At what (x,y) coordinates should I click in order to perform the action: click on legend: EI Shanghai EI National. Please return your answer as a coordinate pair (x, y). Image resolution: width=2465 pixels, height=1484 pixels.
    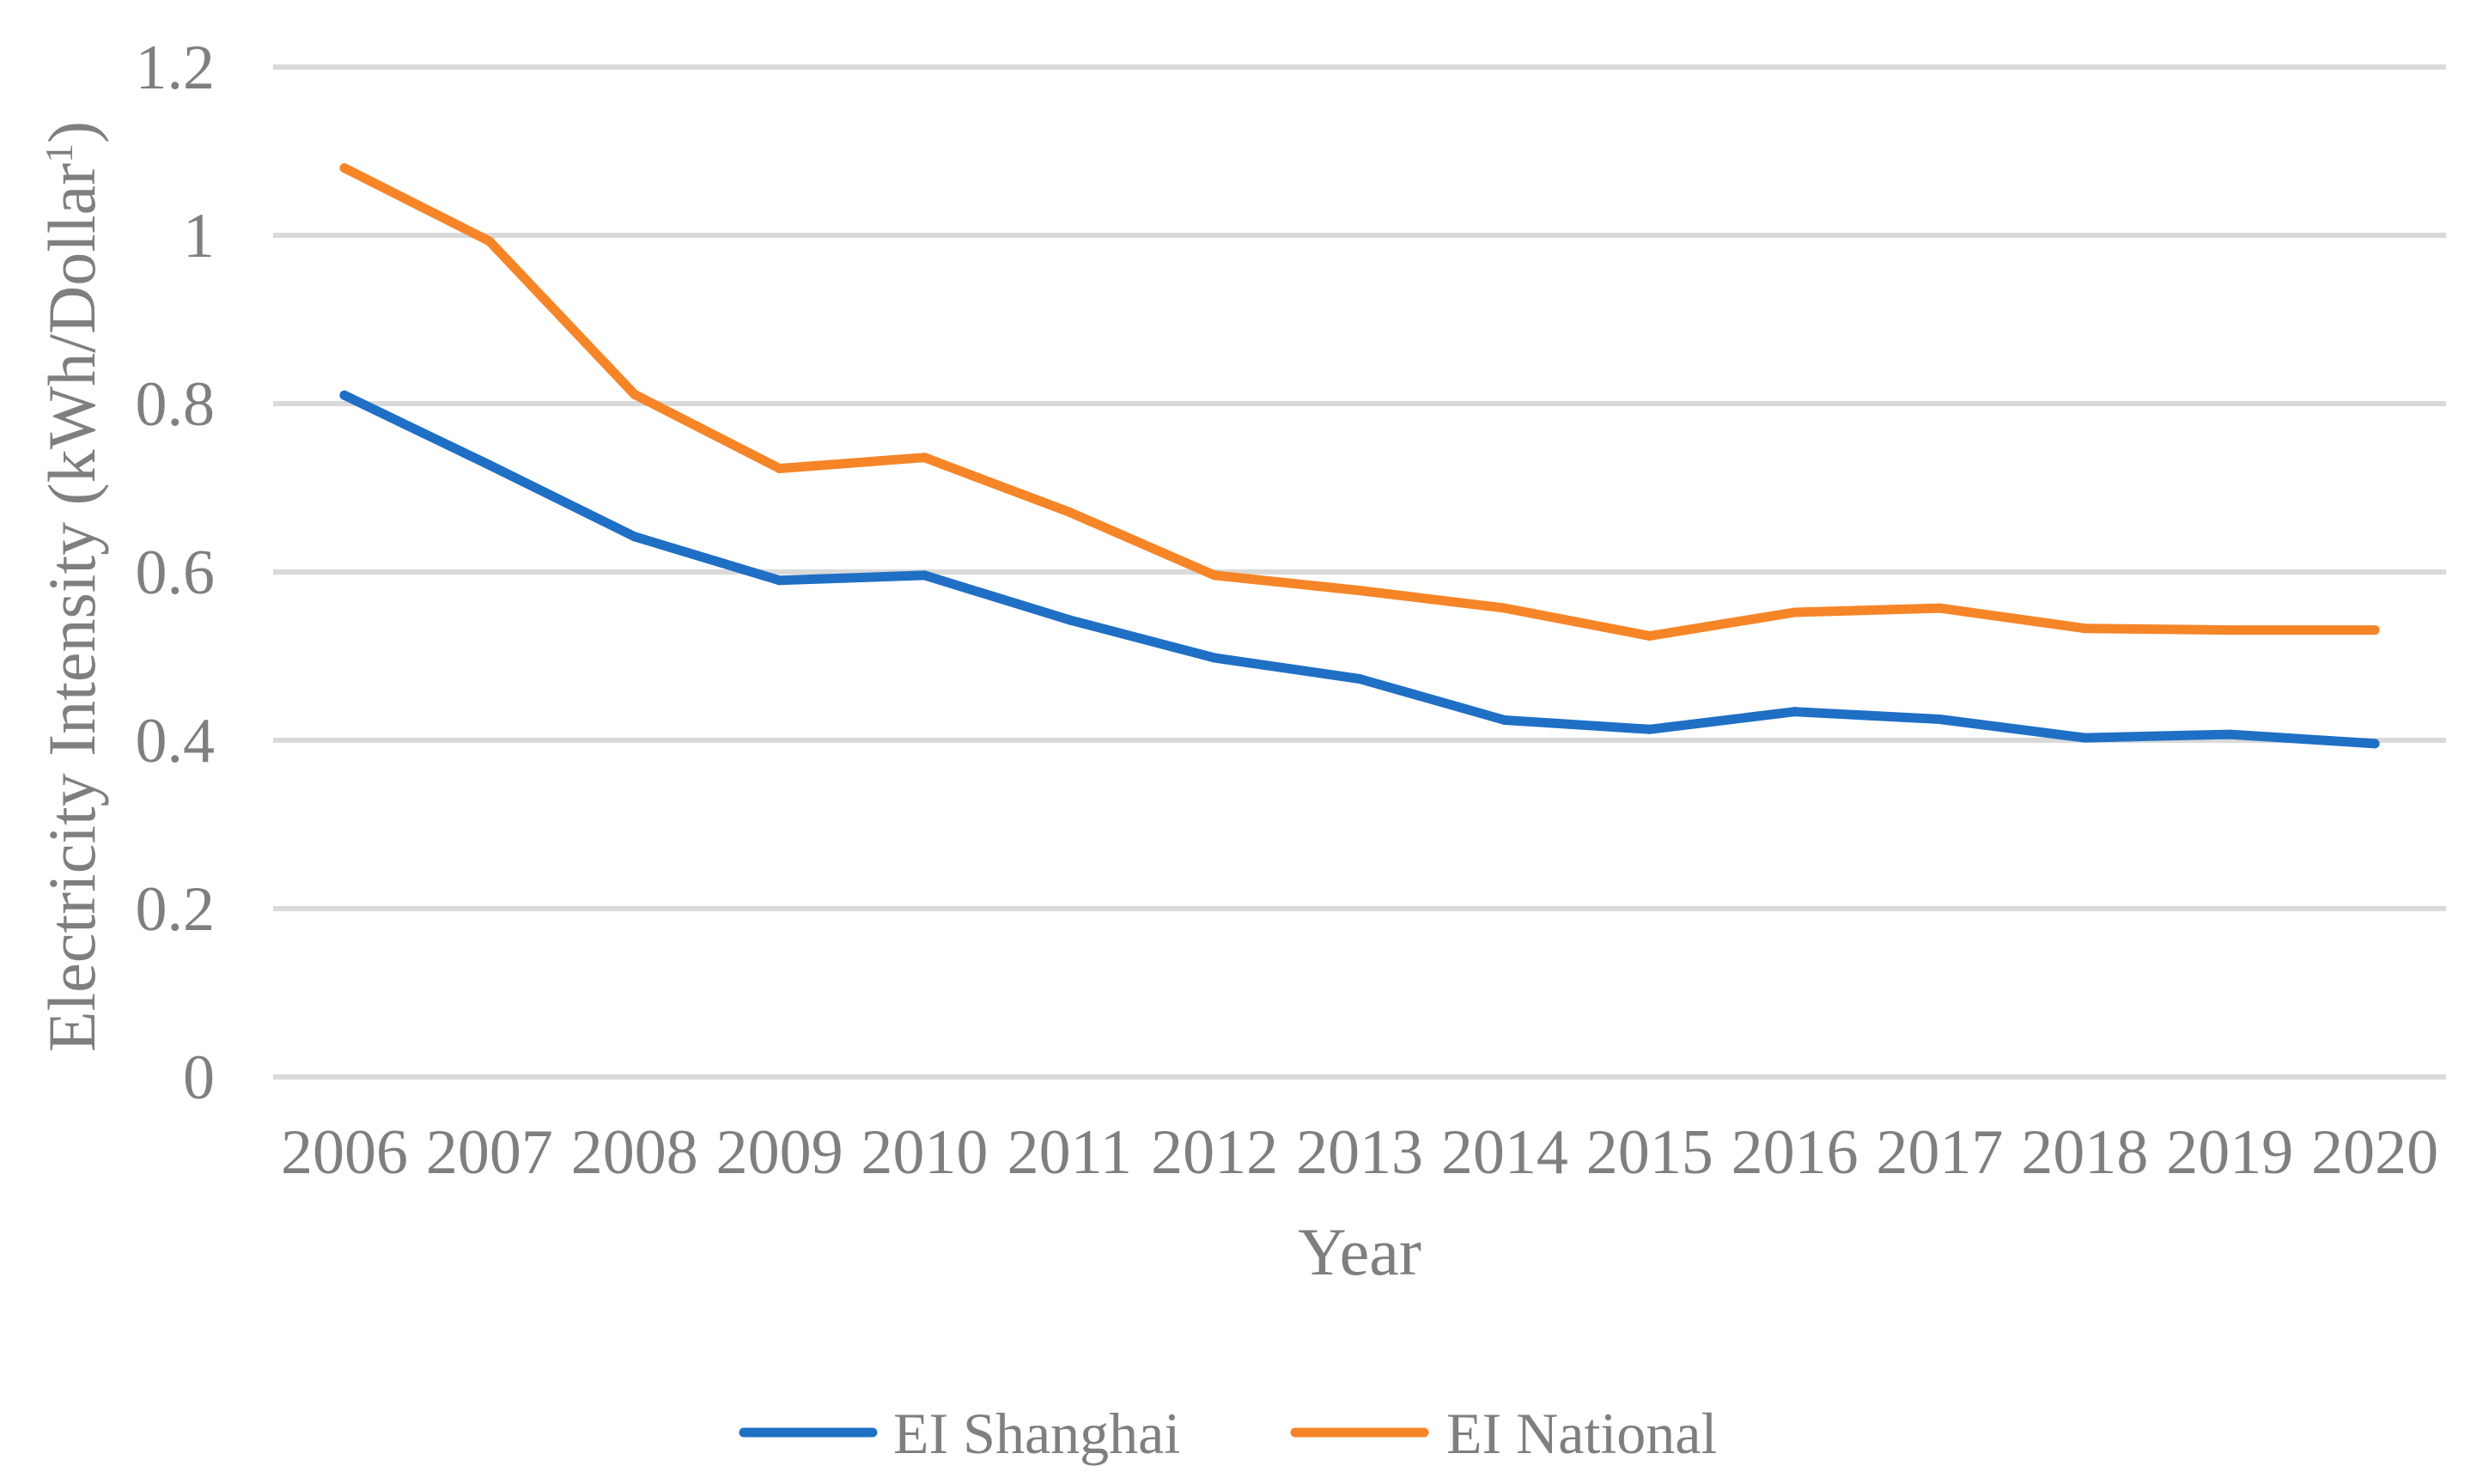
    Looking at the image, I should click on (1228, 1433).